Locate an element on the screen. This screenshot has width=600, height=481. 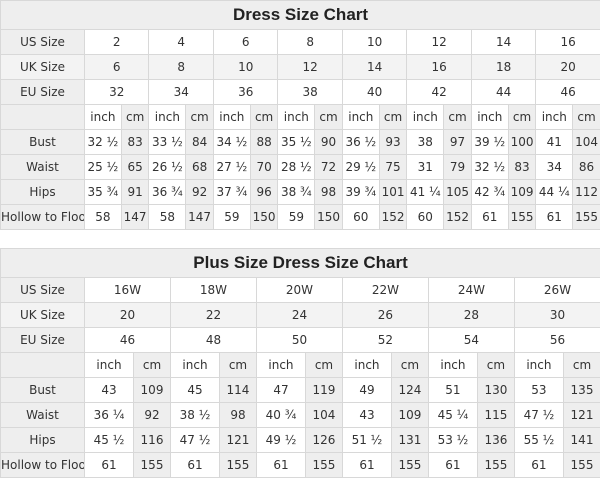
cm-cell: 150 is located at coordinates (328, 217).